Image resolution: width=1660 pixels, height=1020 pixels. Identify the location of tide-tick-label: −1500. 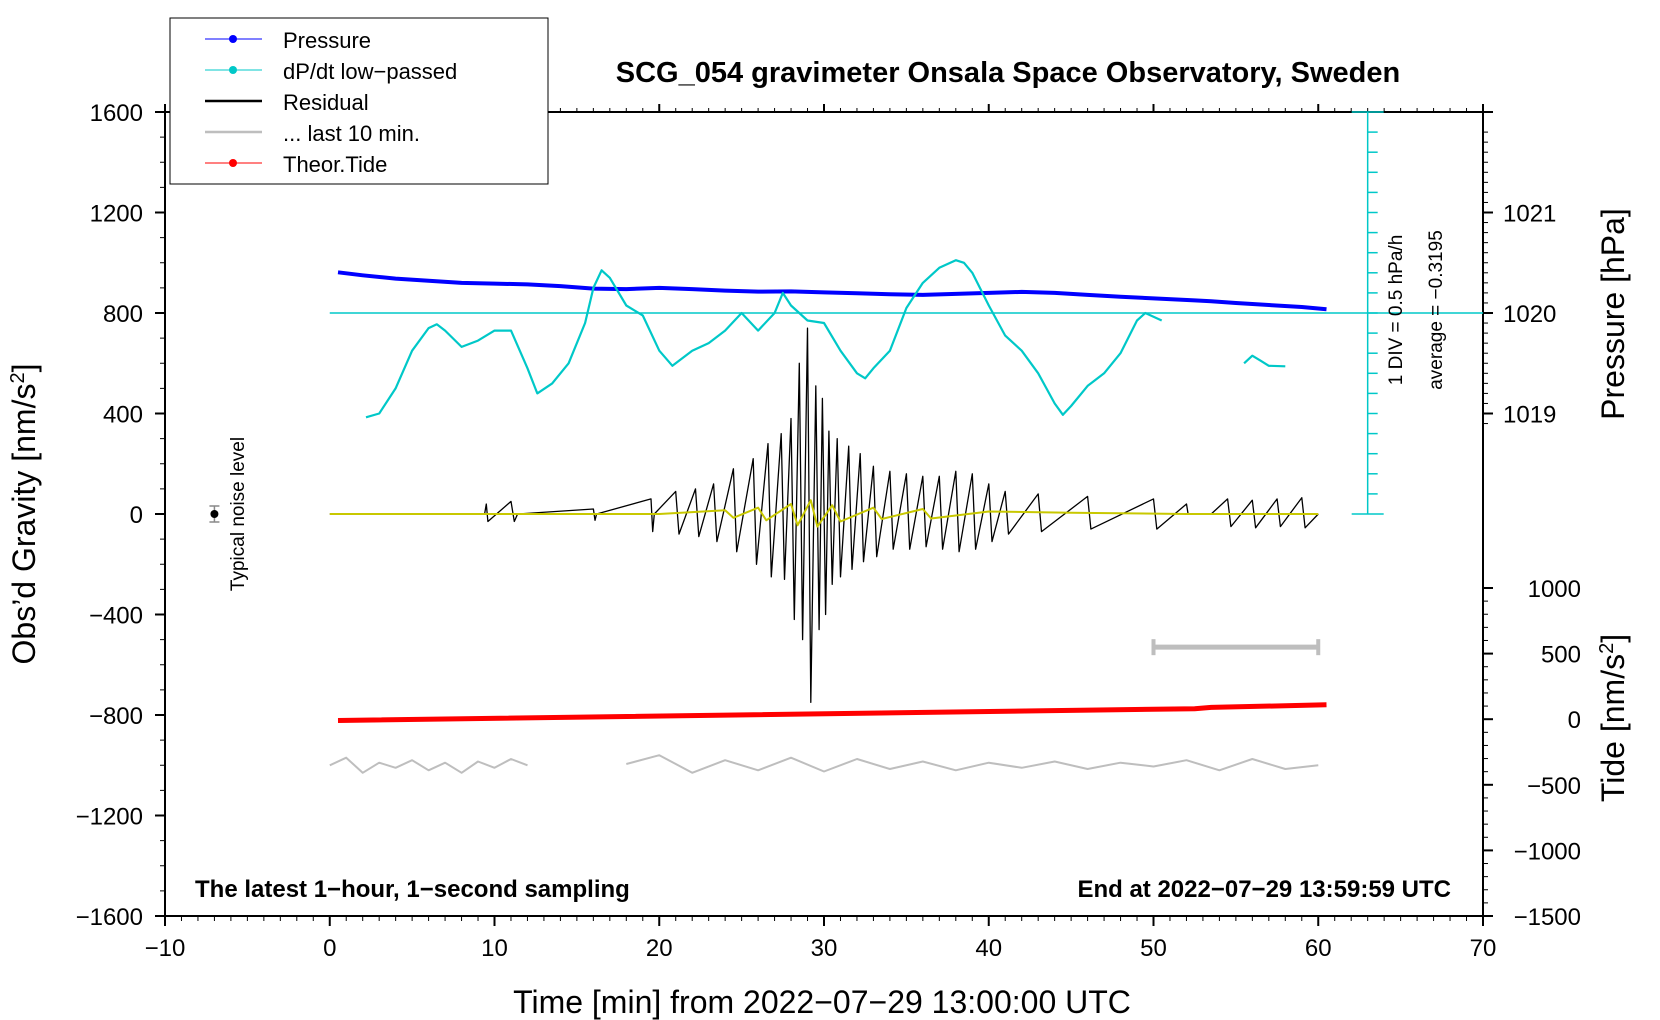
(1547, 917).